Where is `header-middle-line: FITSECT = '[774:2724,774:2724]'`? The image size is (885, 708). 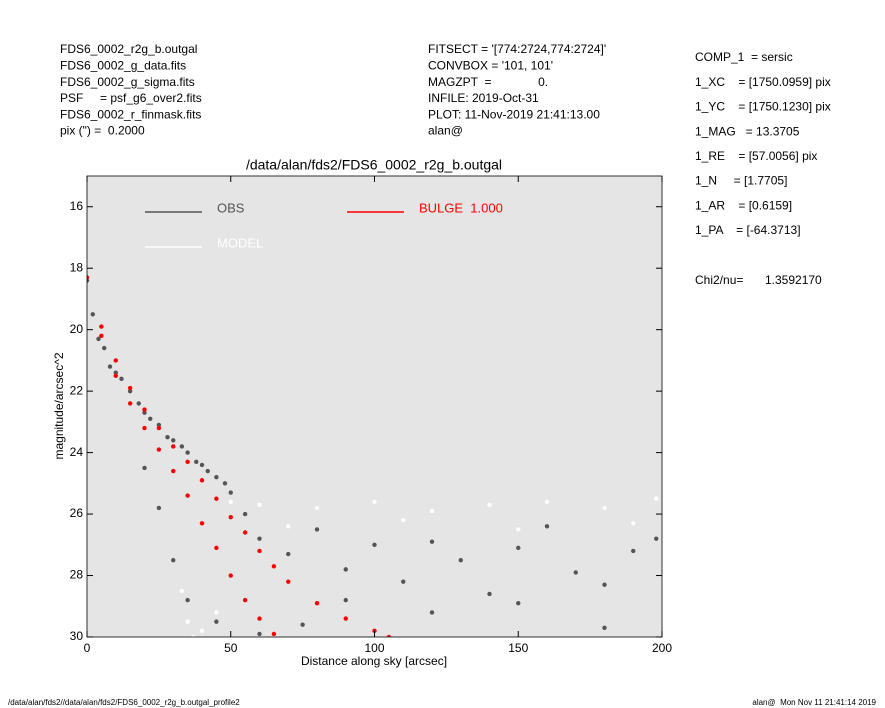
header-middle-line: FITSECT = '[774:2724,774:2724]' is located at coordinates (517, 49).